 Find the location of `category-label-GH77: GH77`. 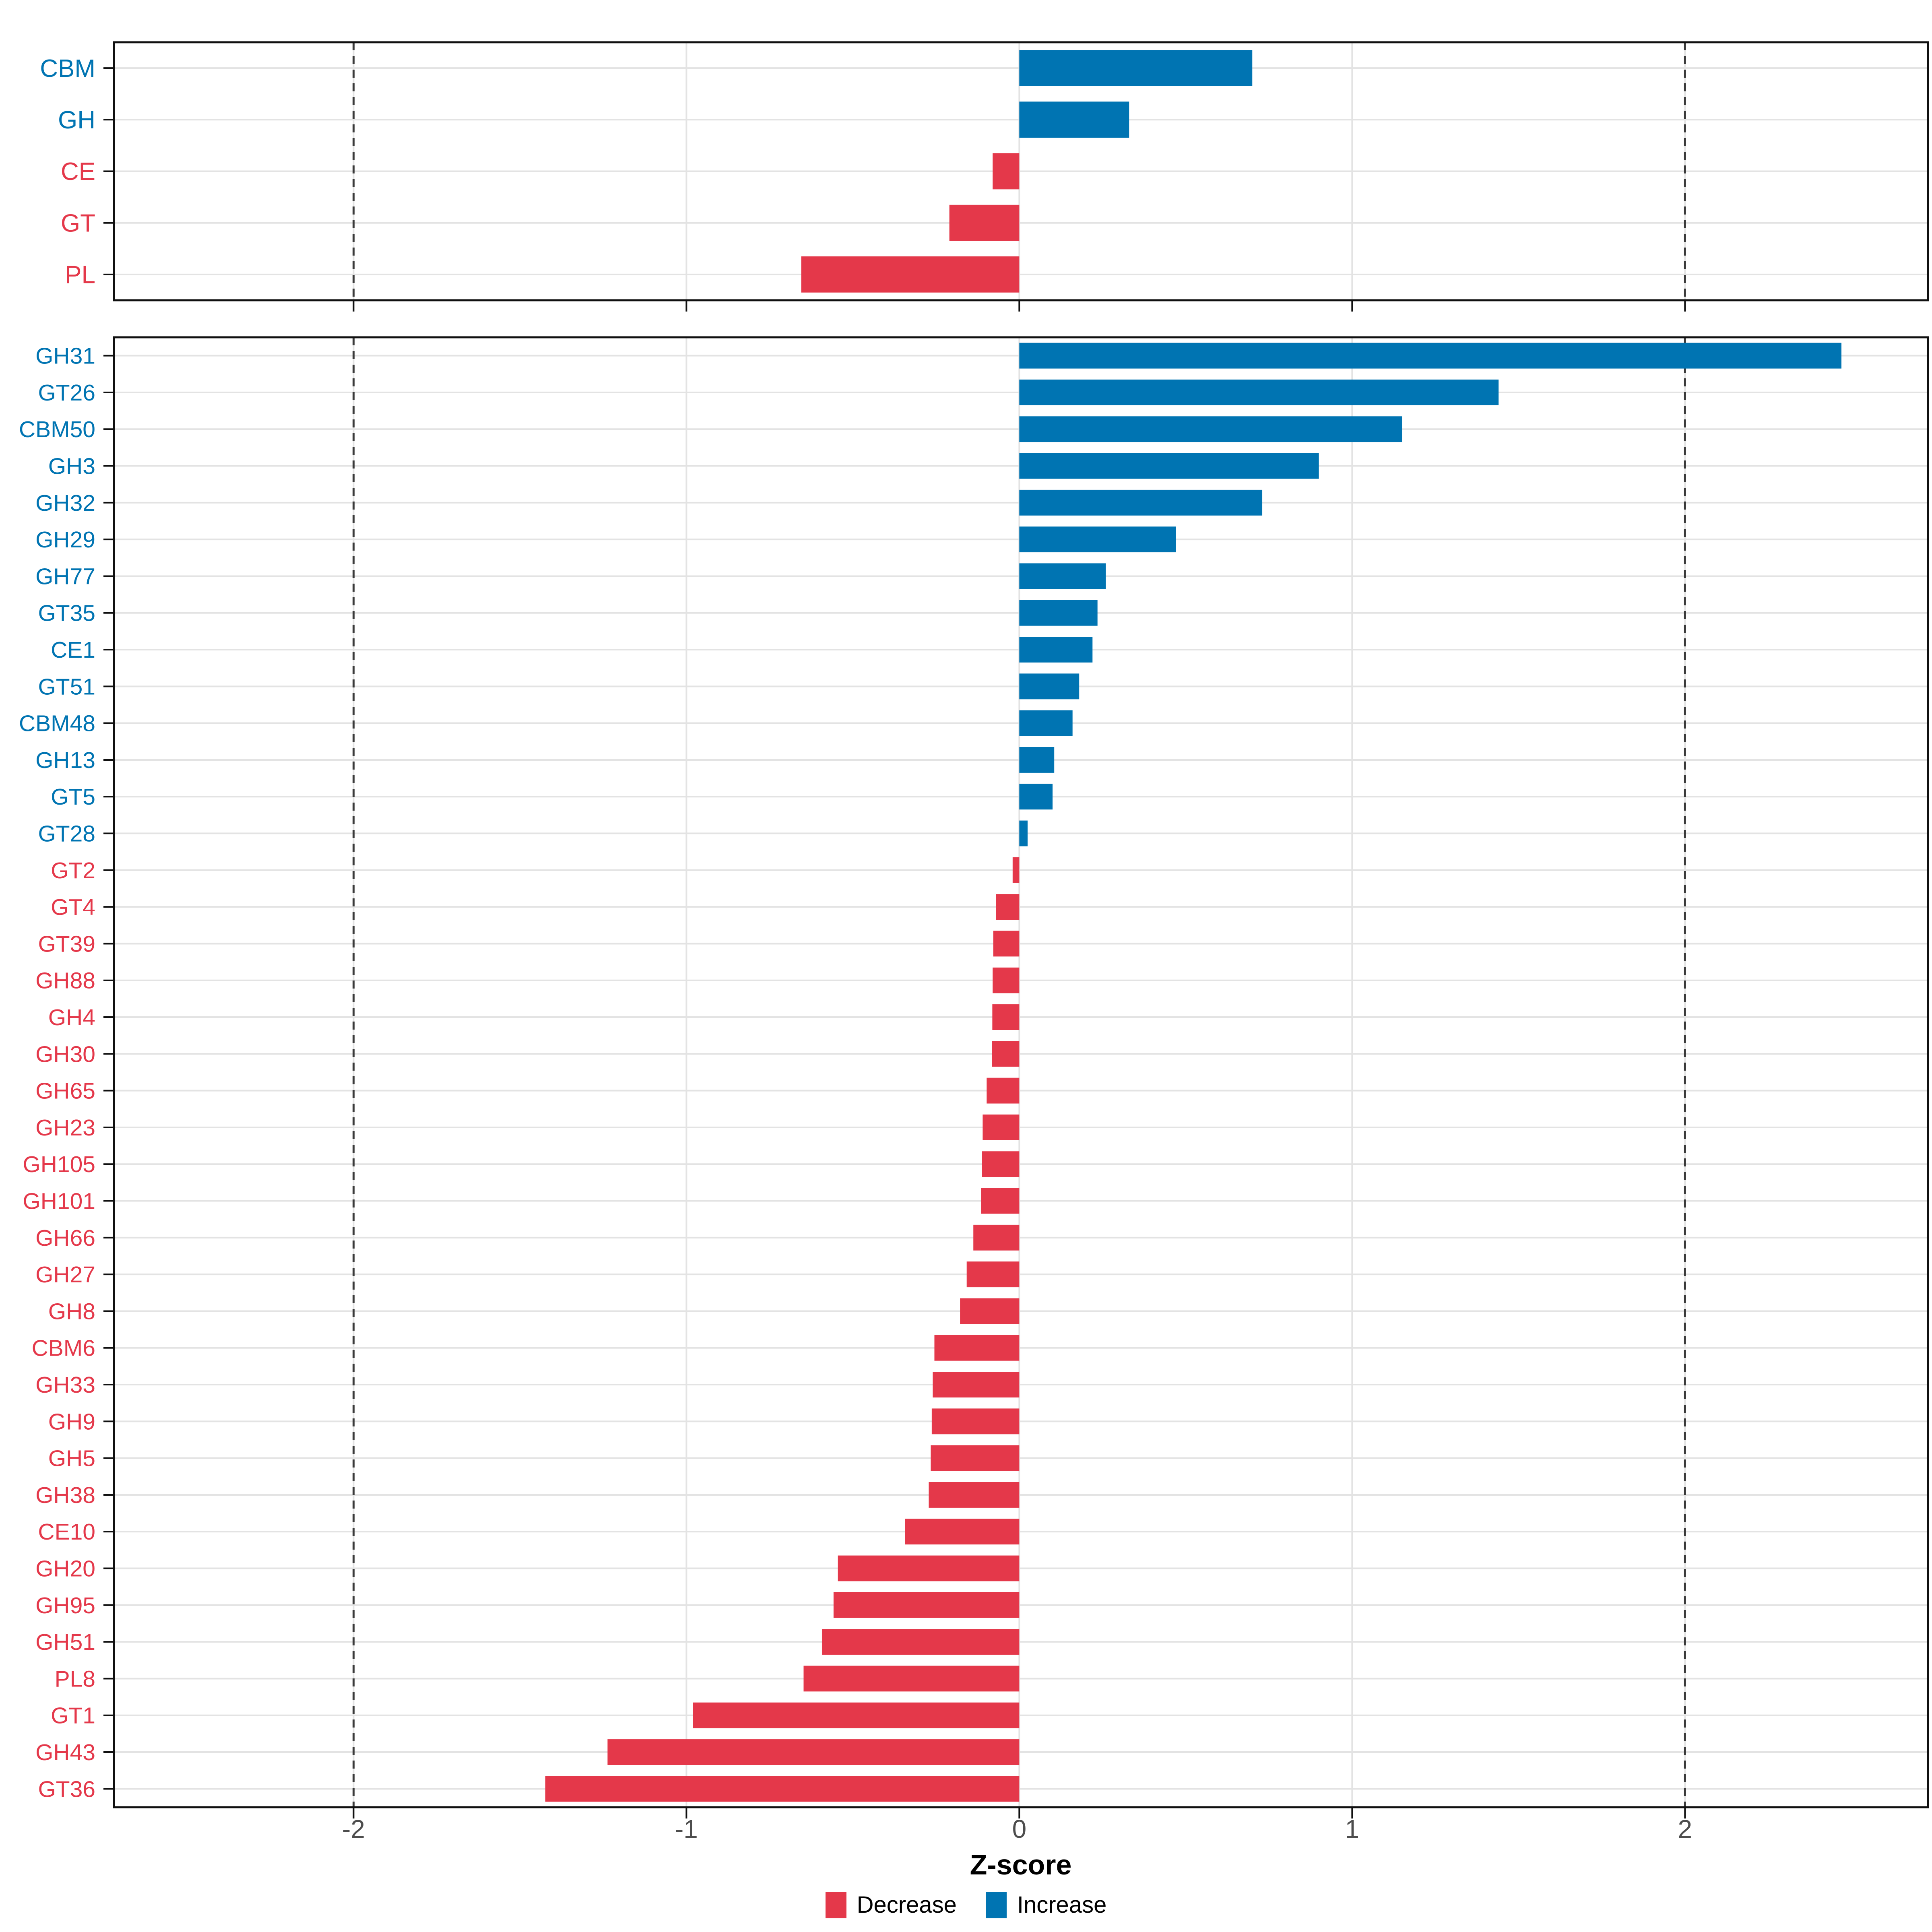

category-label-GH77: GH77 is located at coordinates (65, 576).